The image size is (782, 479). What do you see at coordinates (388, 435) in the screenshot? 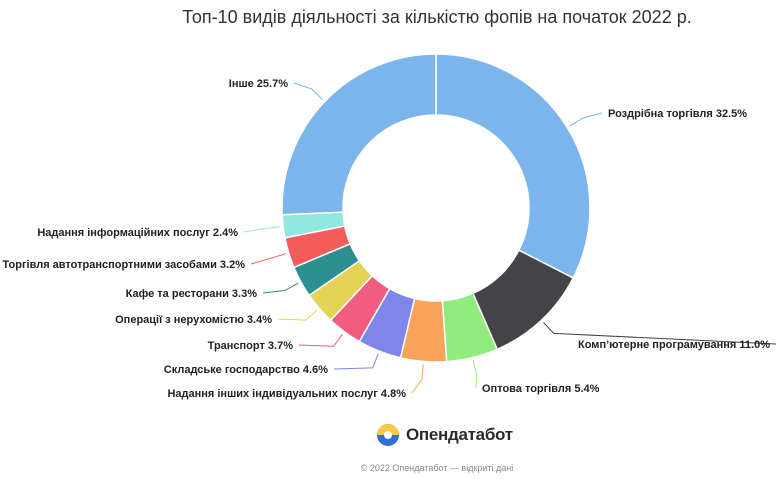
I see `opendatabot-logo-icon` at bounding box center [388, 435].